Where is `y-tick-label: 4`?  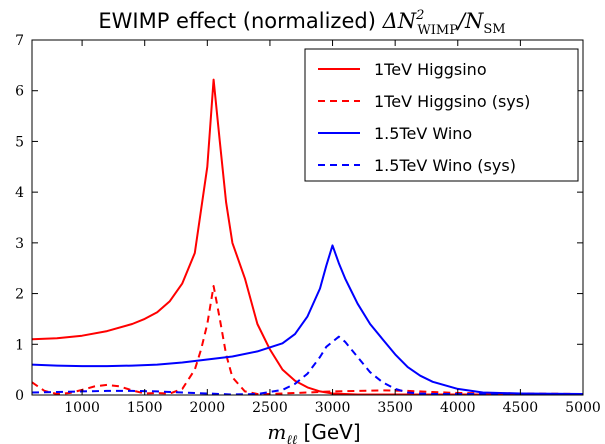
y-tick-label: 4 is located at coordinates (19, 193).